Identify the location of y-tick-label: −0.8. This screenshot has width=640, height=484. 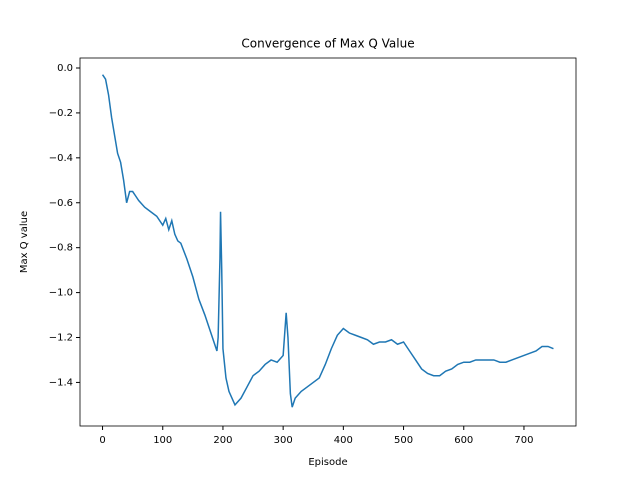
(61, 248).